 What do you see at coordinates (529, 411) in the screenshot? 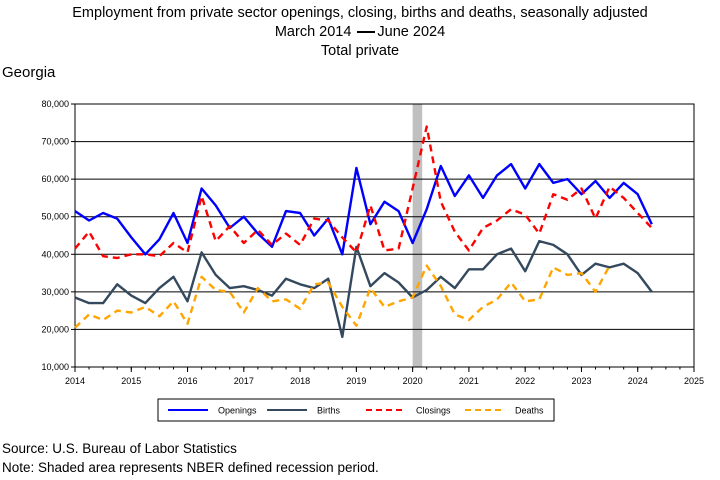
I see `legend-label-deaths: Deaths` at bounding box center [529, 411].